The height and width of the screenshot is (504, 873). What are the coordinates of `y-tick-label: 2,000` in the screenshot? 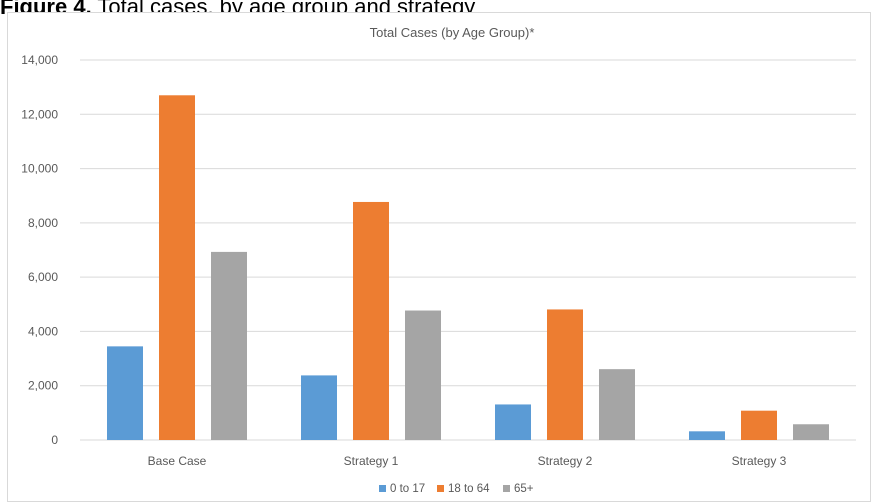 It's located at (43, 386).